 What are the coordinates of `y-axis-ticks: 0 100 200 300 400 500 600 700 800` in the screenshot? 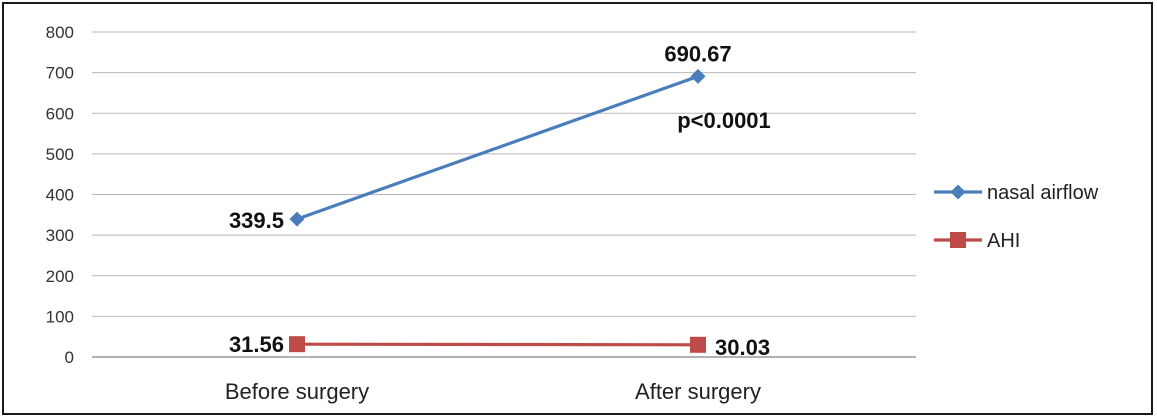 It's located at (60, 195).